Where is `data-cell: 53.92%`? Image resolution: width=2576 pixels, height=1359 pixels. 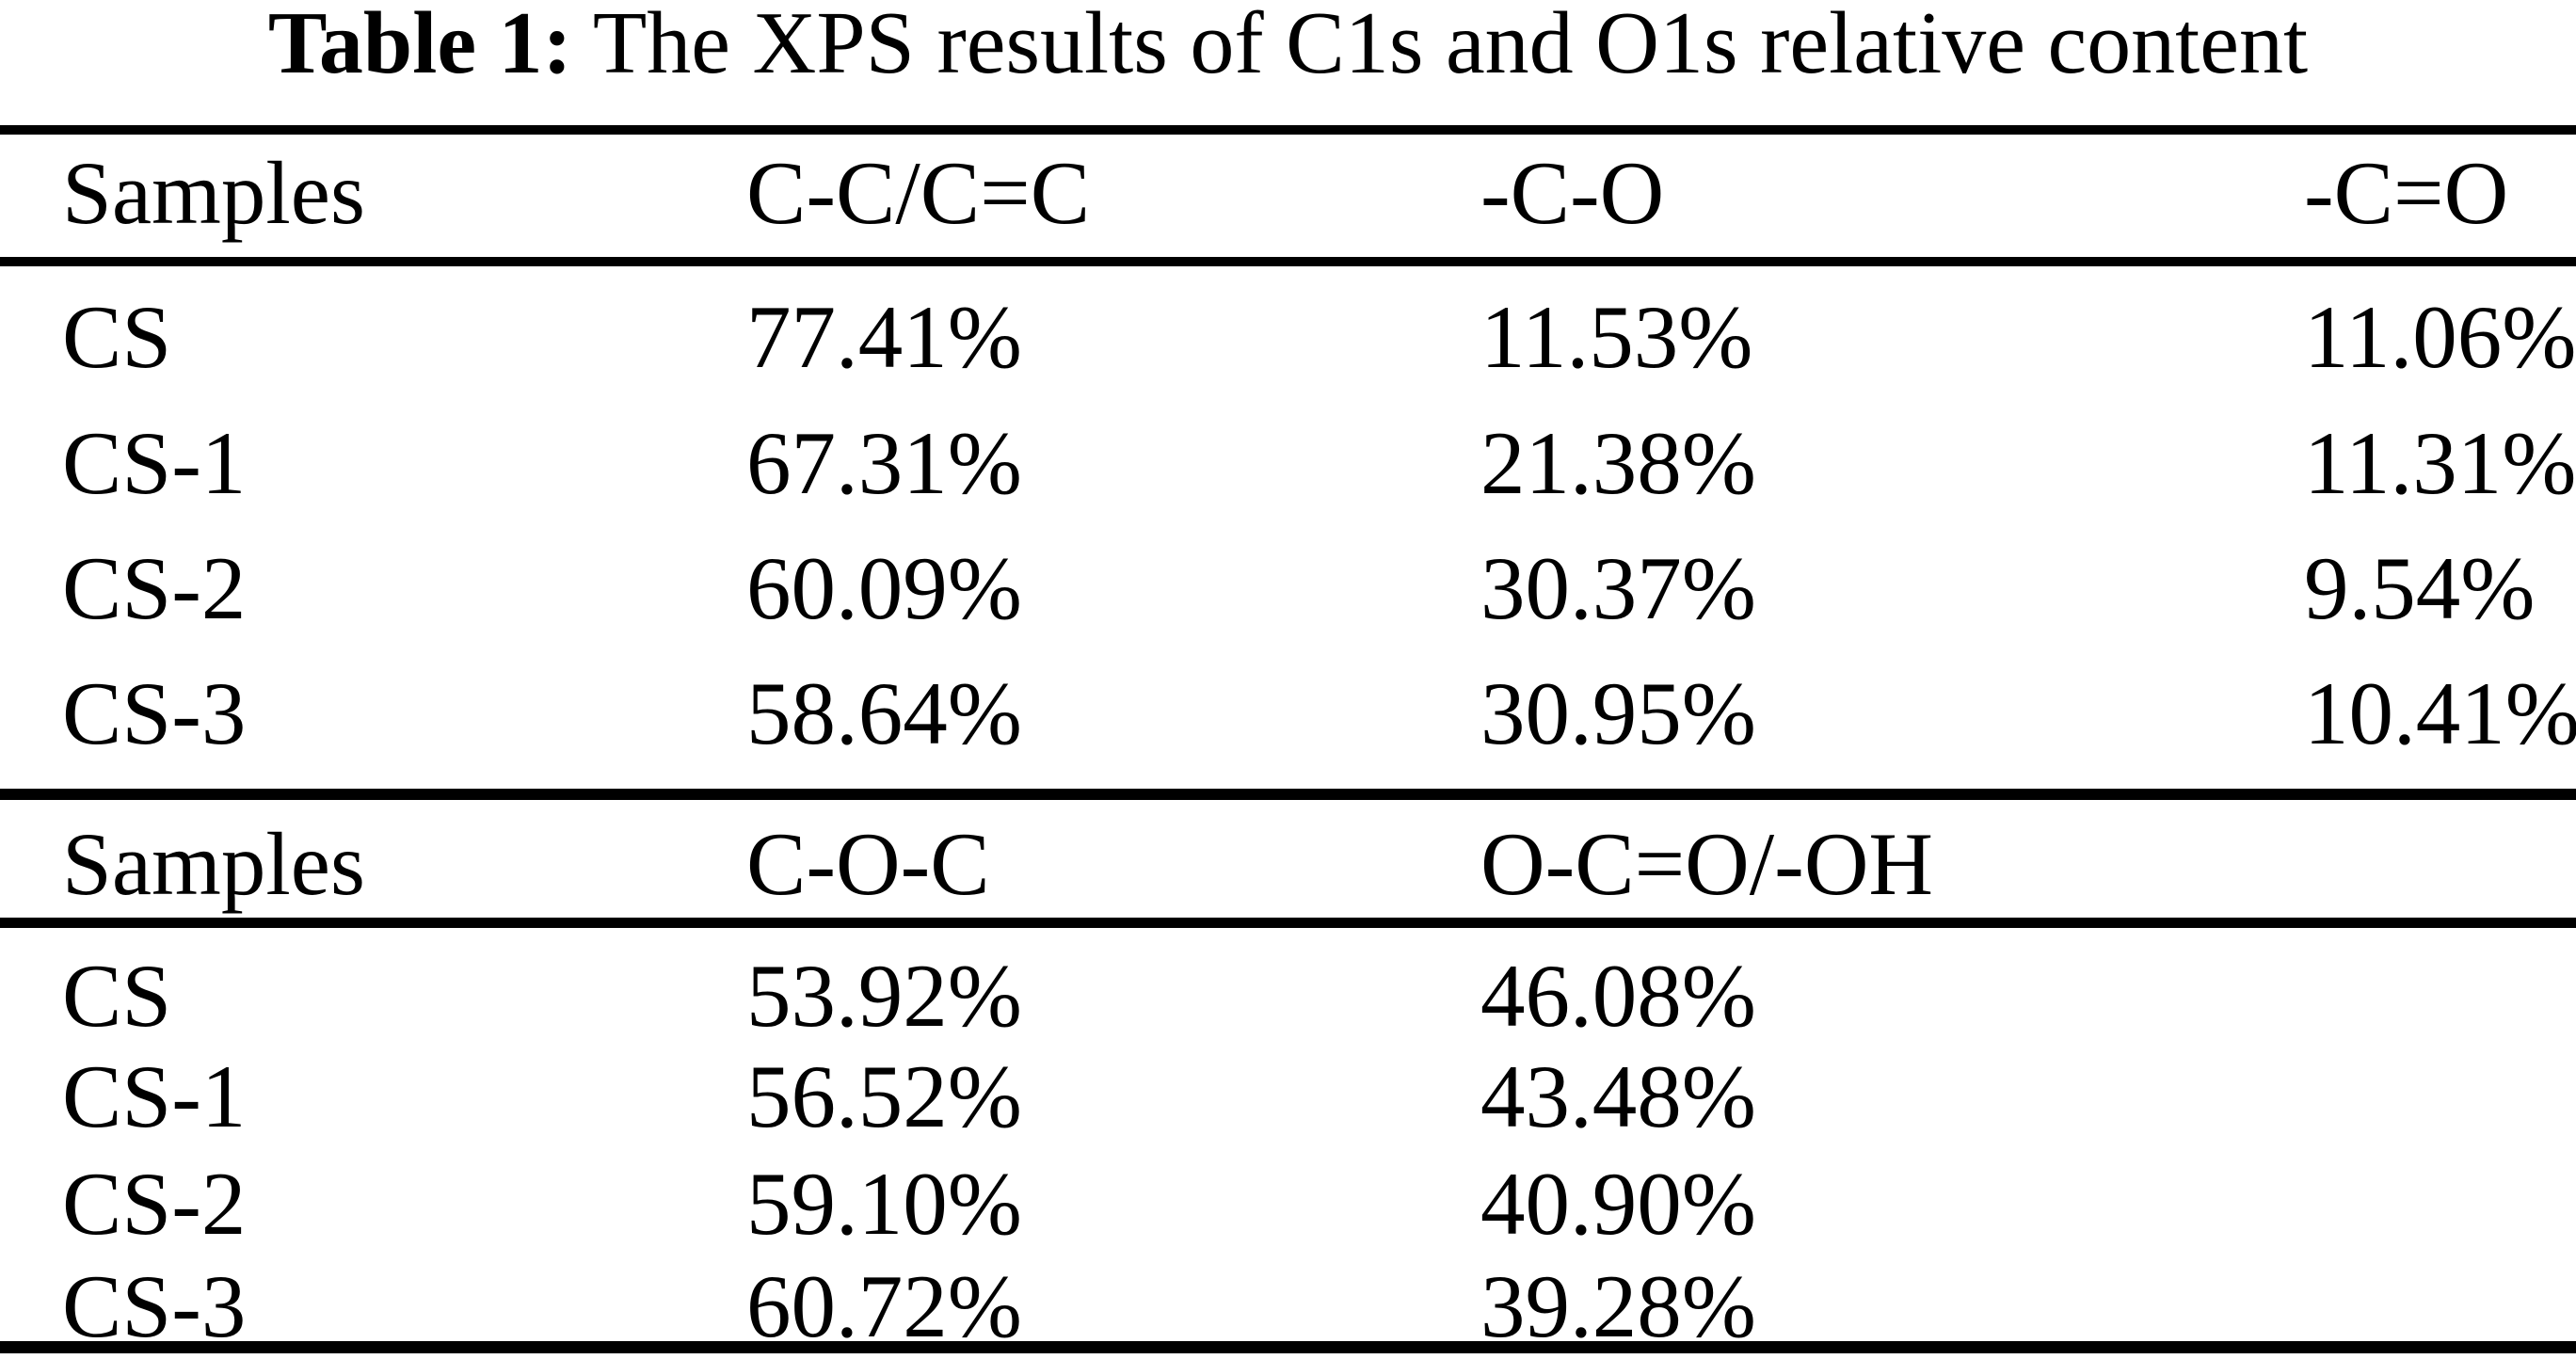
data-cell: 53.92% is located at coordinates (884, 996).